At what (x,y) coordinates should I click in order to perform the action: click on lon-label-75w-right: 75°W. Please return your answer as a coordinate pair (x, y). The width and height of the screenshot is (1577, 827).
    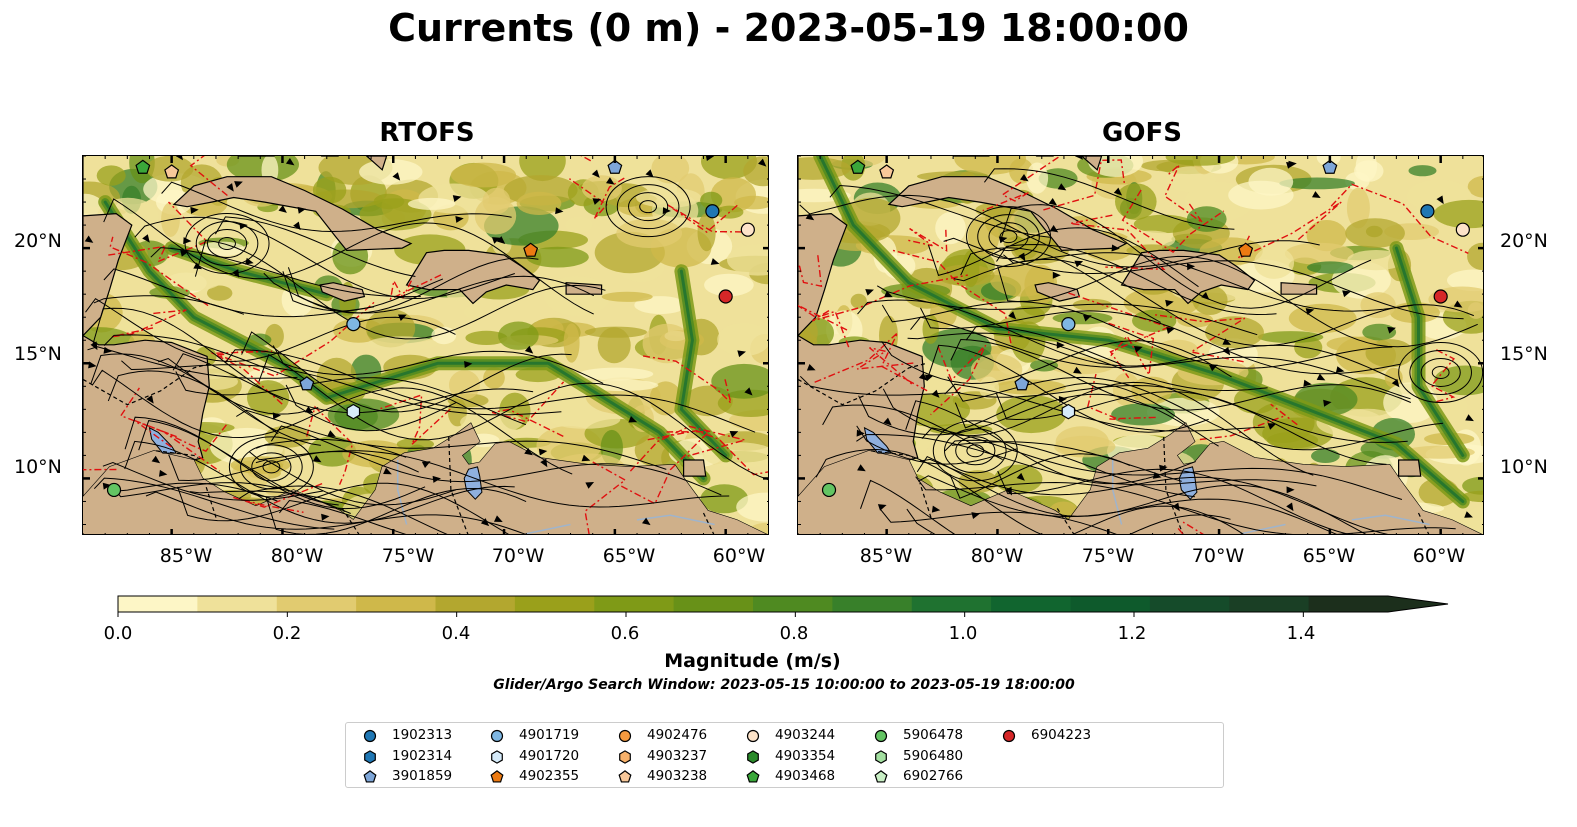
    Looking at the image, I should click on (1108, 556).